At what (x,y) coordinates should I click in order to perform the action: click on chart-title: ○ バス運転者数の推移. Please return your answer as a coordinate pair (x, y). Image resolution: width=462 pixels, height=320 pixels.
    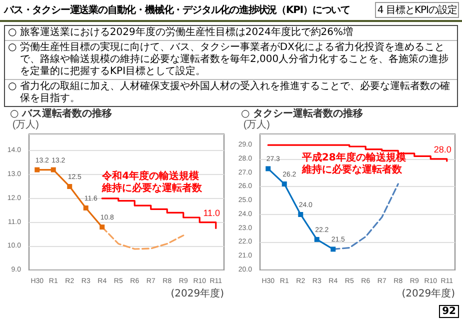
    Looking at the image, I should click on (61, 114).